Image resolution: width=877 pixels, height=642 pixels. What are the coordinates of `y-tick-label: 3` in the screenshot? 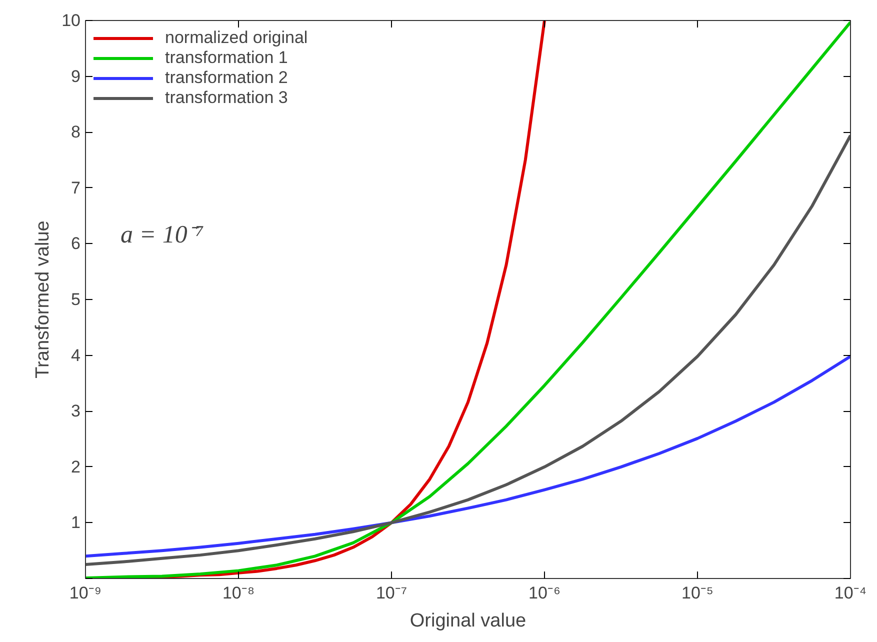 It's located at (76, 411).